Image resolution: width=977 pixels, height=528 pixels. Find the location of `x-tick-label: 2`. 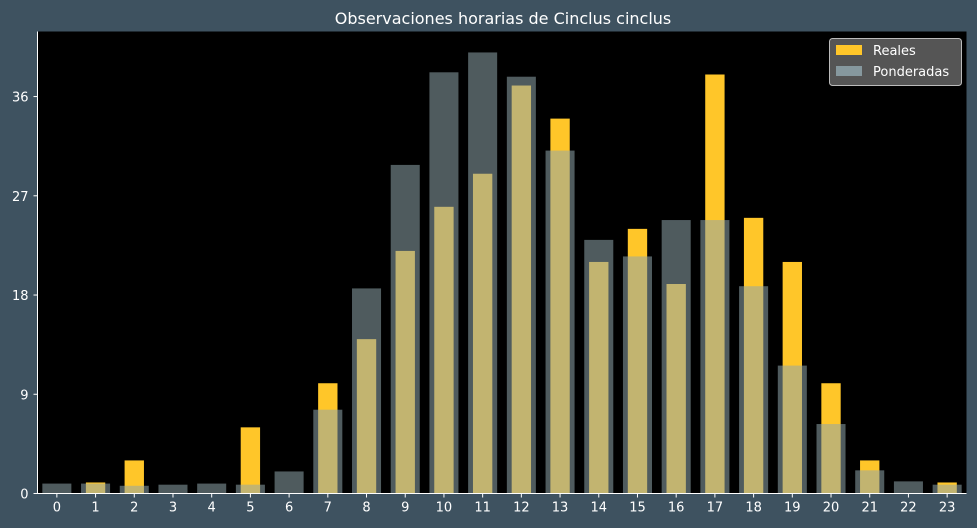

x-tick-label: 2 is located at coordinates (134, 508).